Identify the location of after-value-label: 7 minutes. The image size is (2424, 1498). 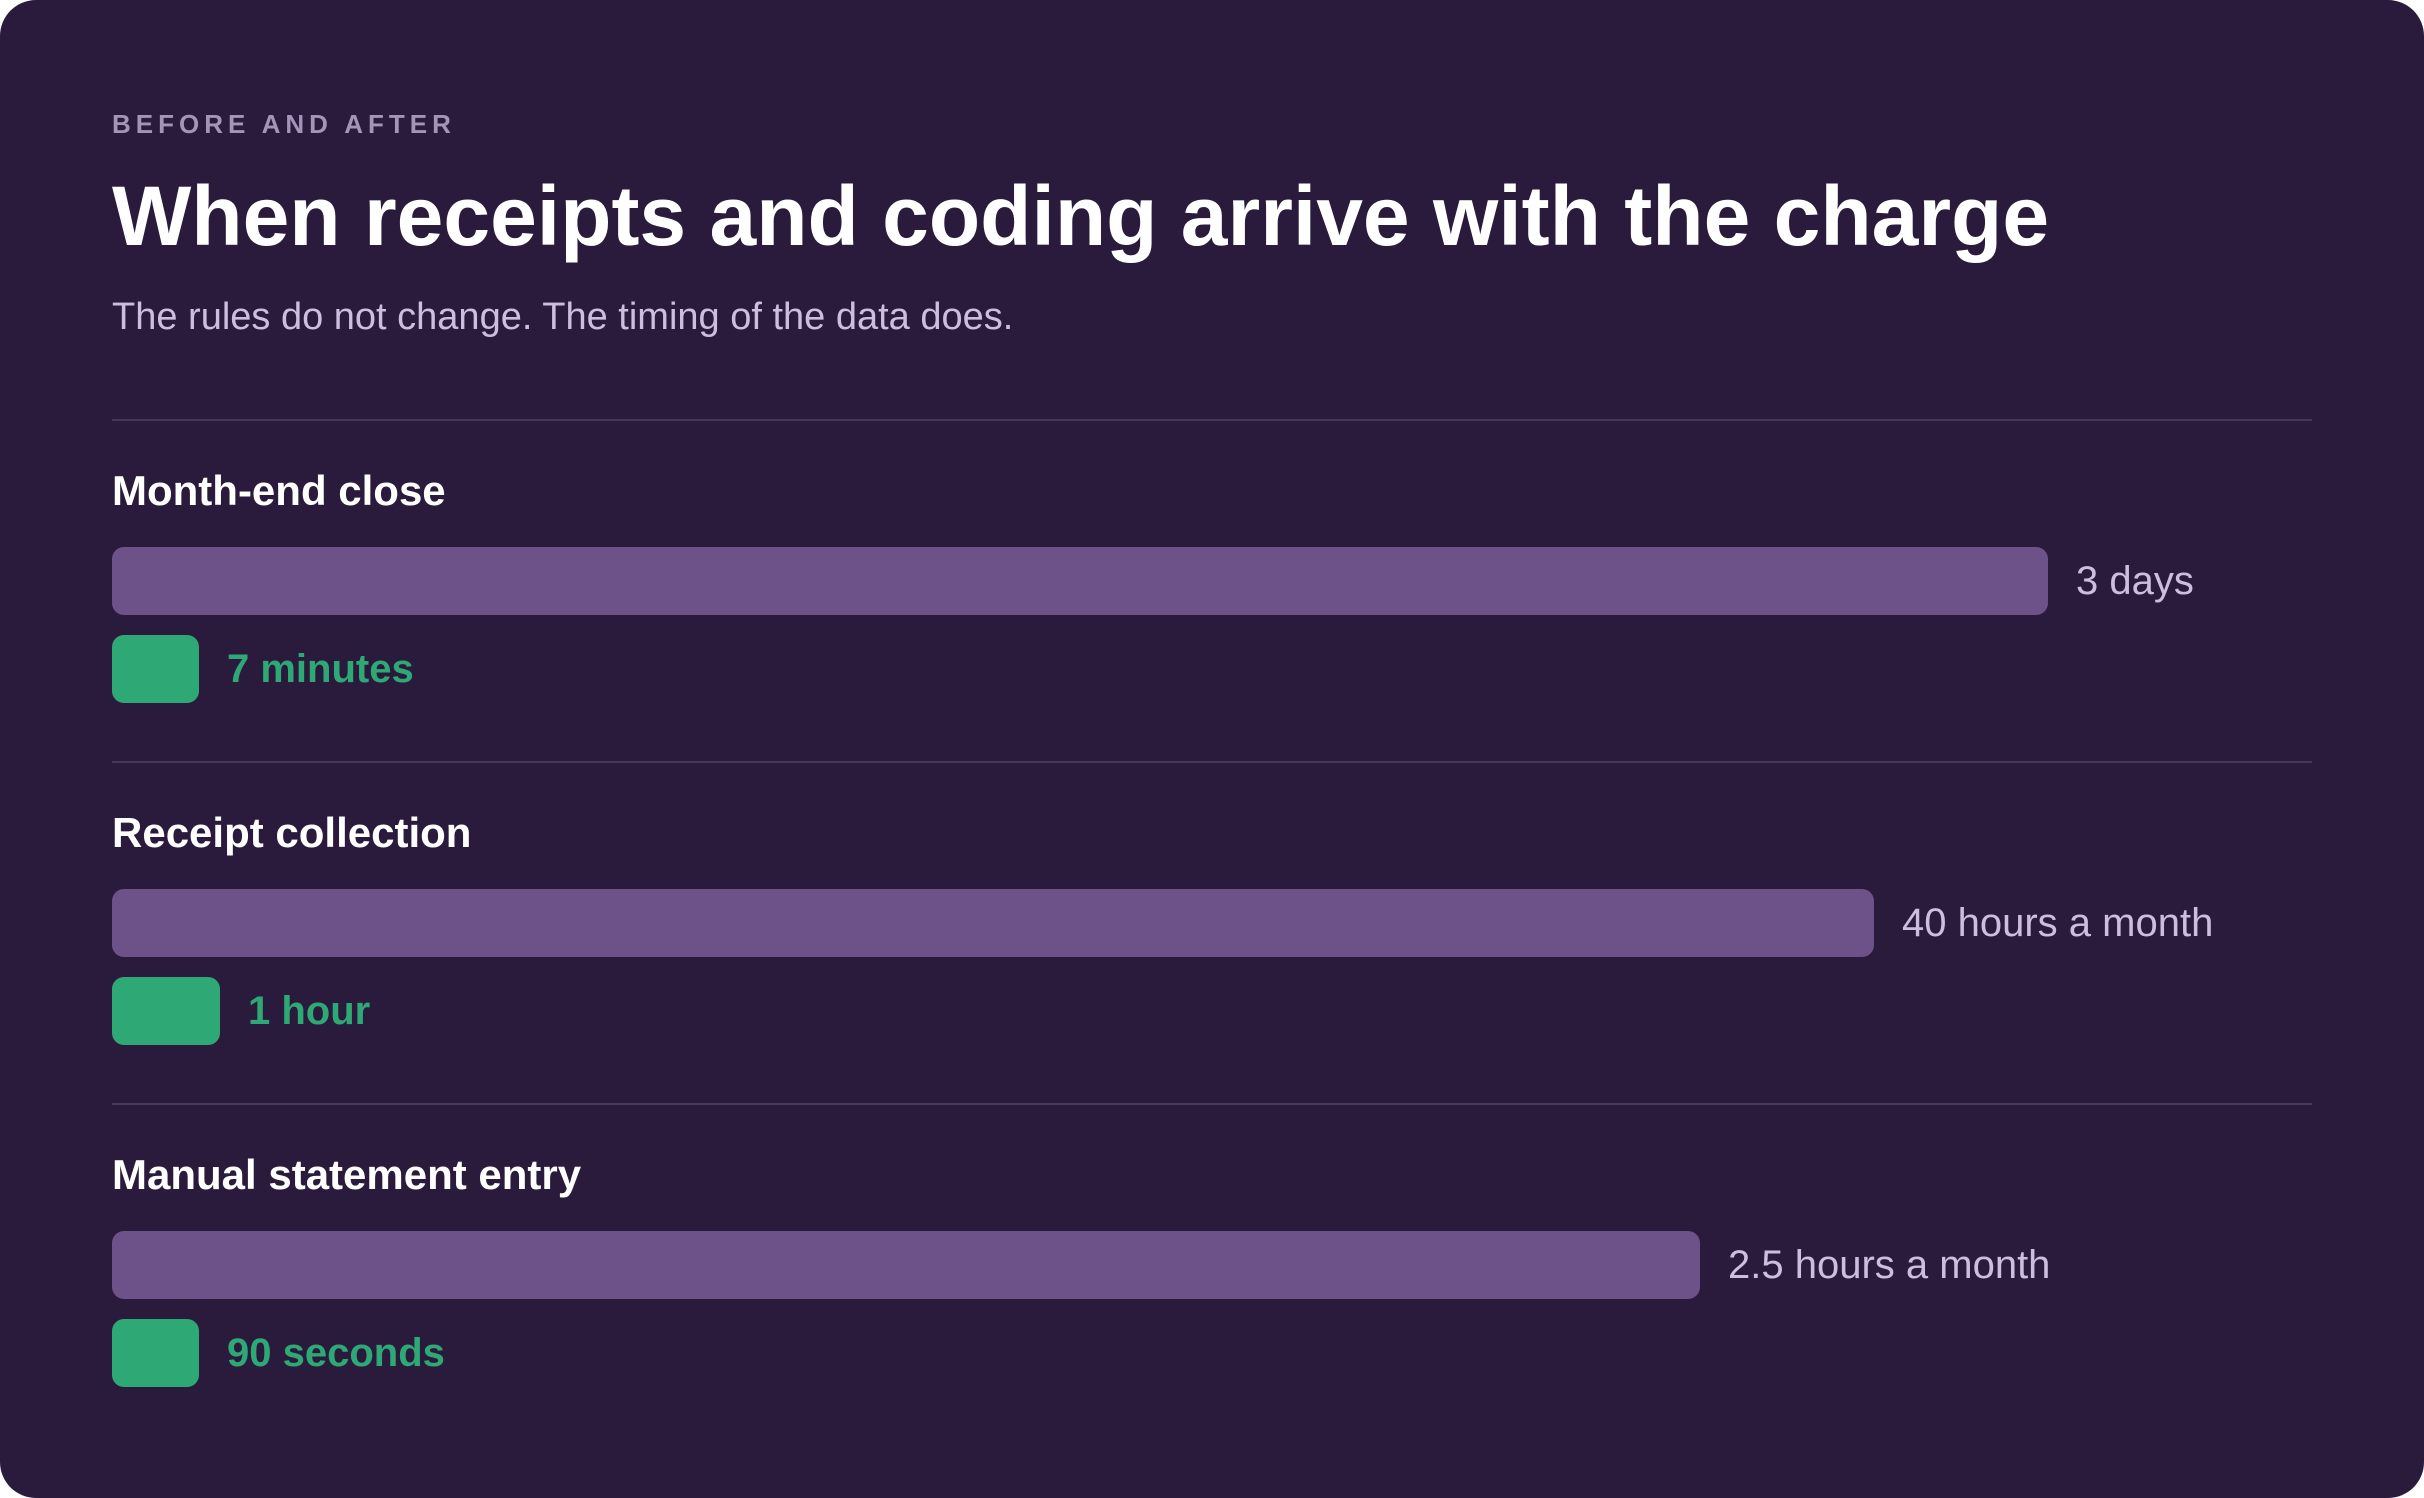
(320, 669).